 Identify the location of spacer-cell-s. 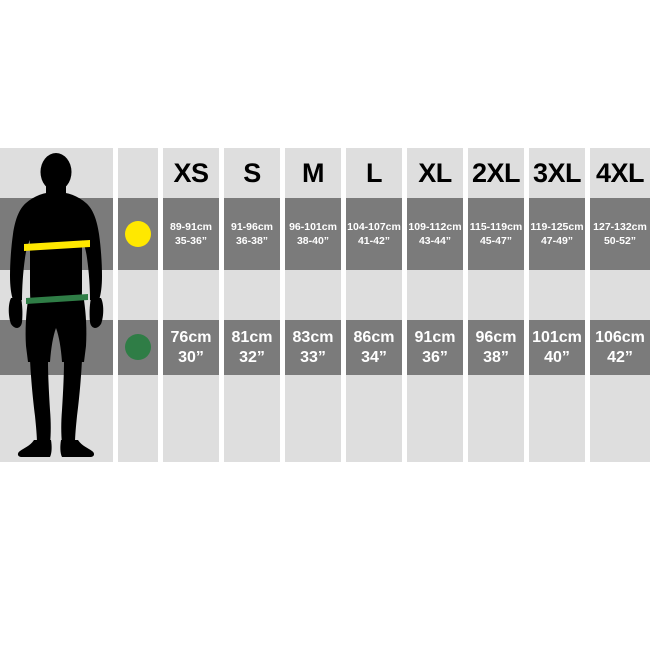
(252, 295).